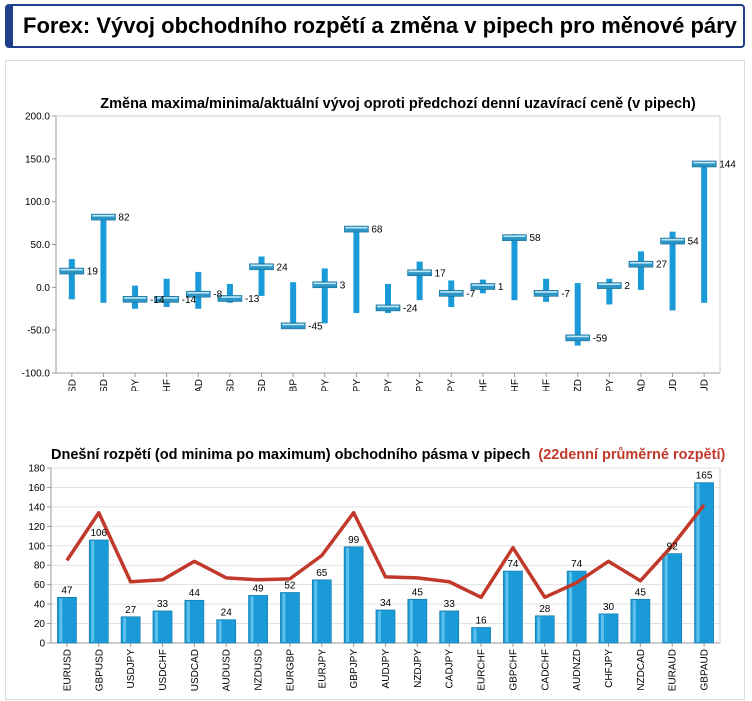  Describe the element at coordinates (37, 117) in the screenshot. I see `chart1-y-tick-label: 200.0` at that location.